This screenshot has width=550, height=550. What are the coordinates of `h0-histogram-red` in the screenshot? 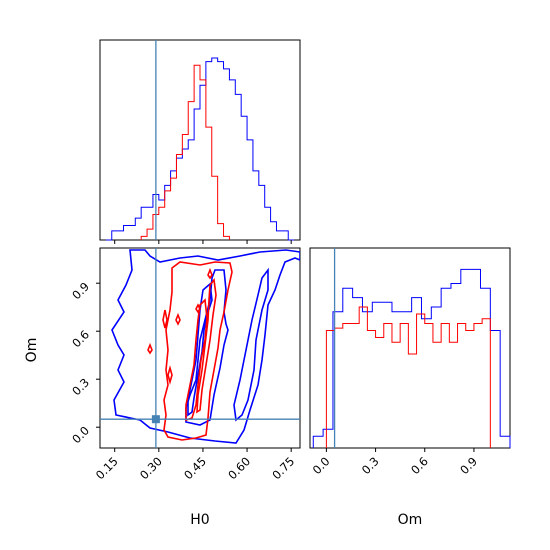 It's located at (185, 152).